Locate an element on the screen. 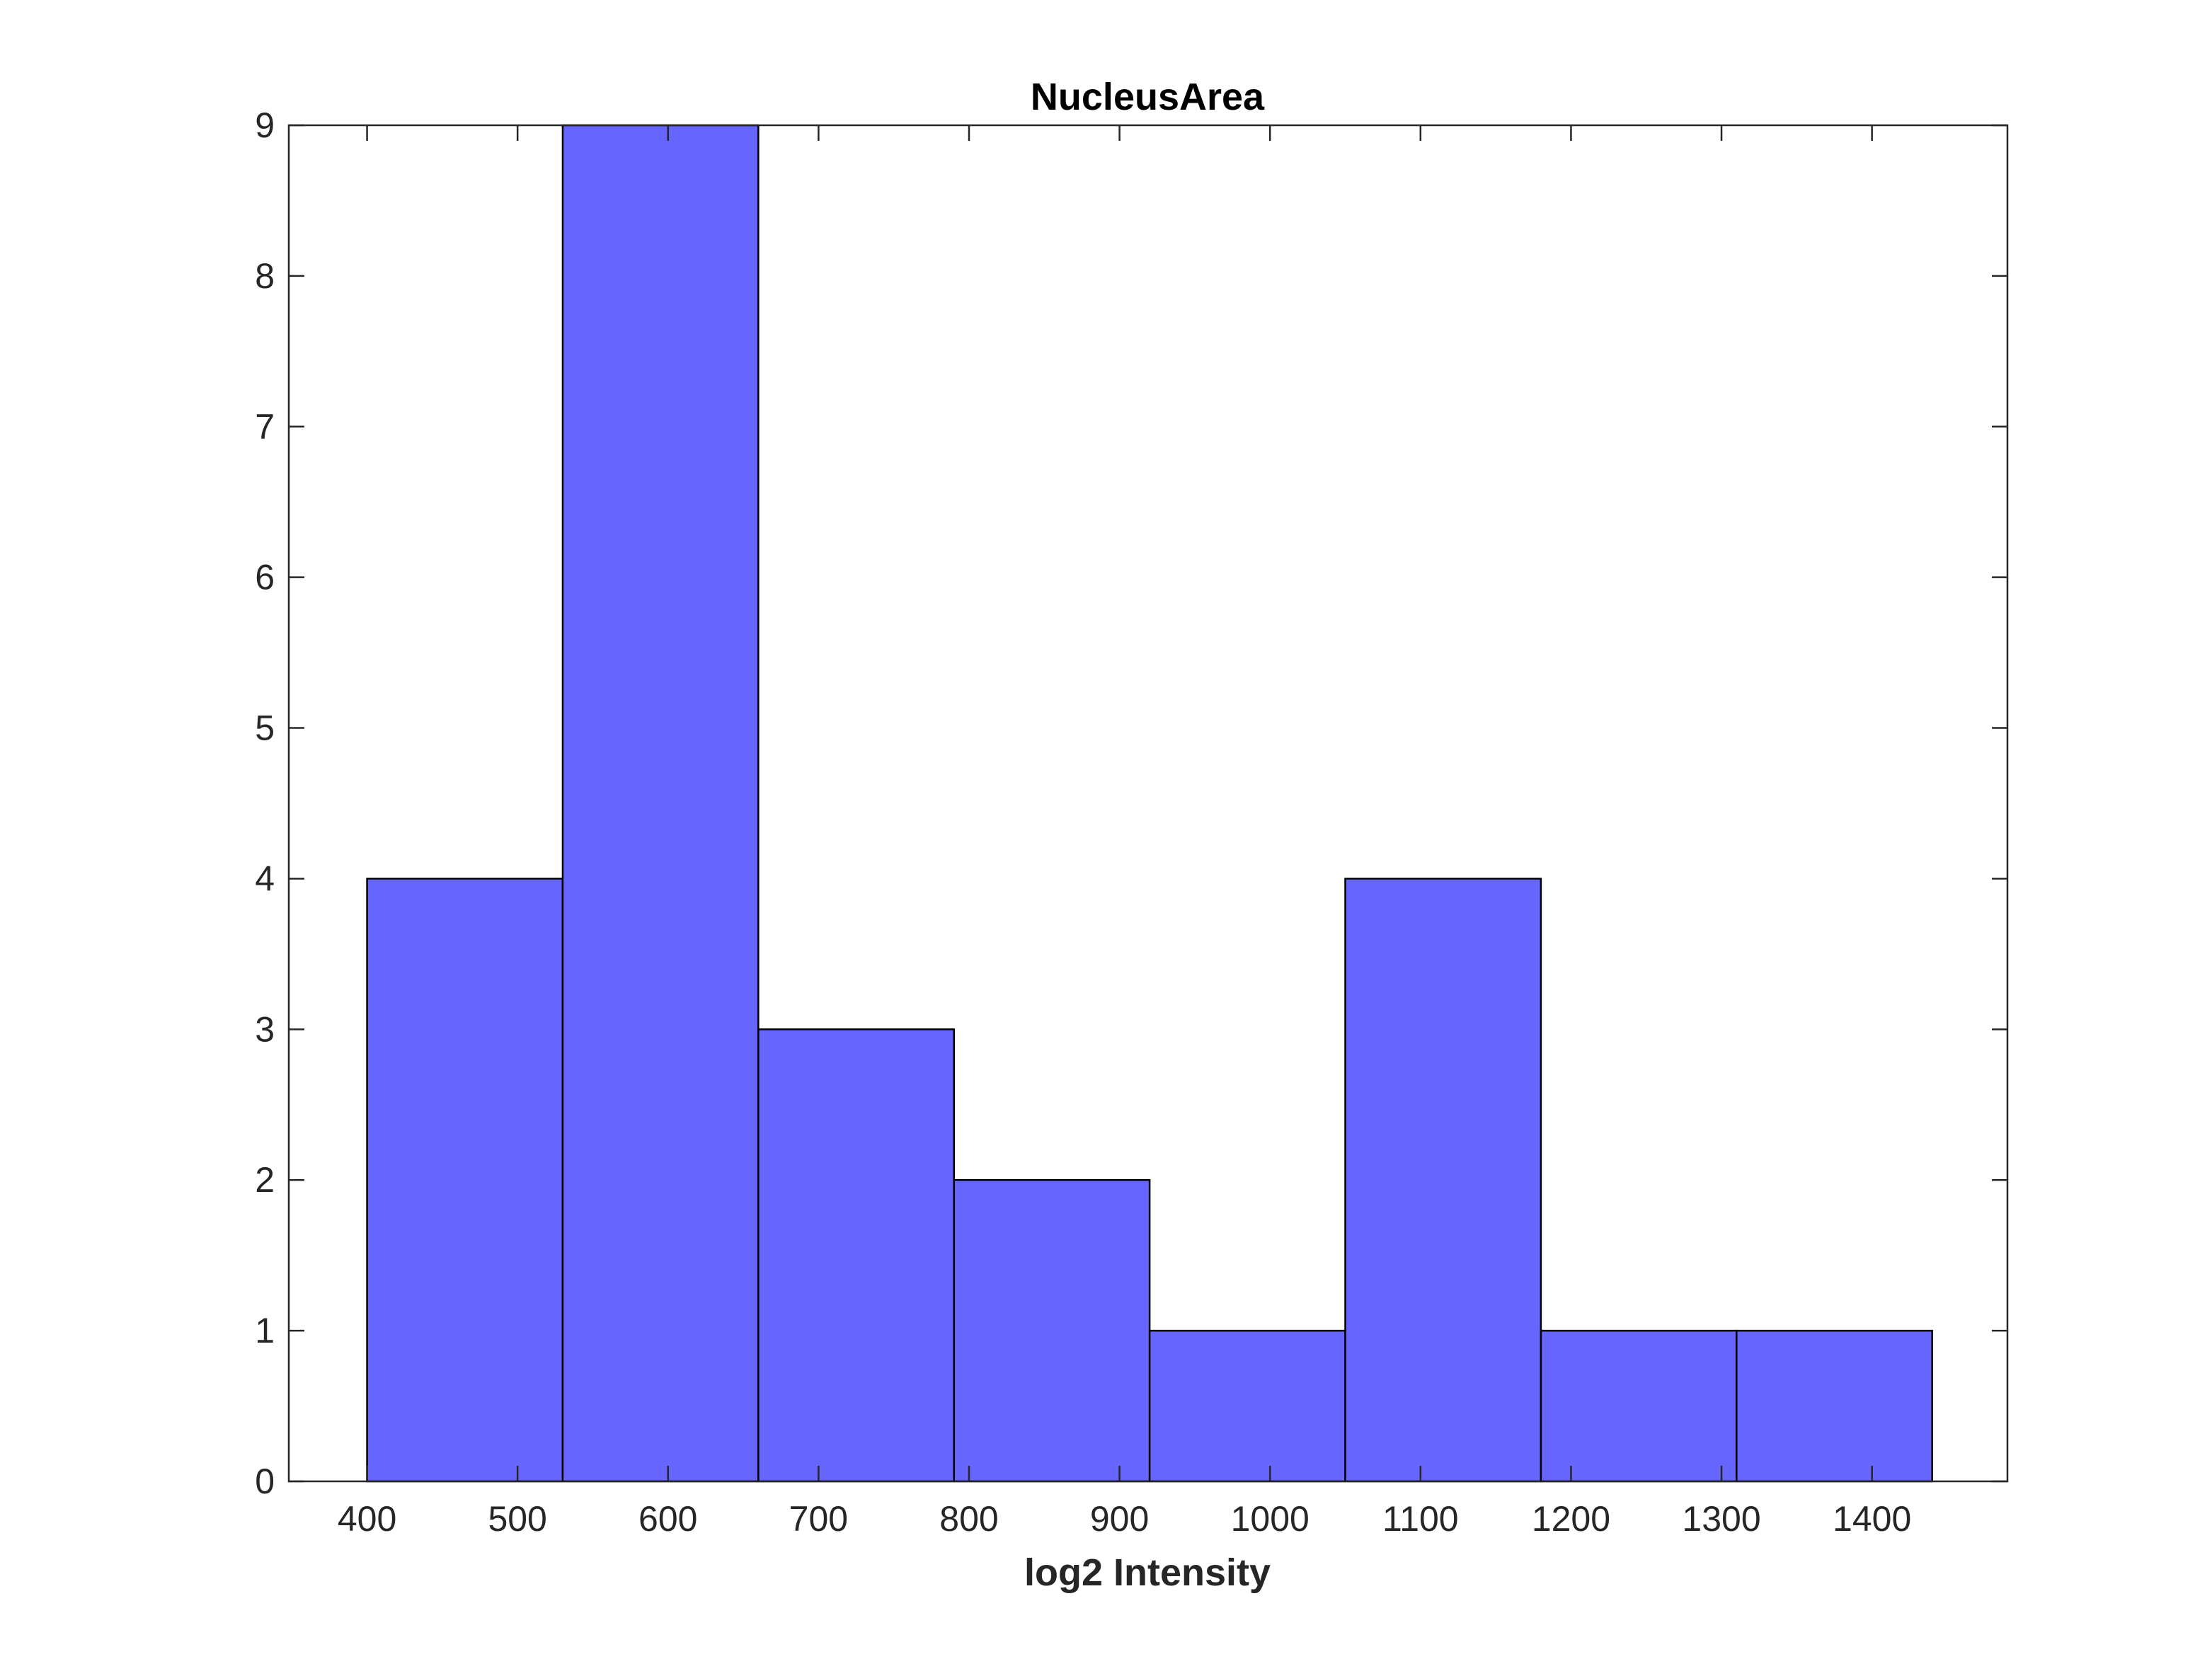 This screenshot has height=1659, width=2212. x-axis-label: log2 Intensity is located at coordinates (1147, 1572).